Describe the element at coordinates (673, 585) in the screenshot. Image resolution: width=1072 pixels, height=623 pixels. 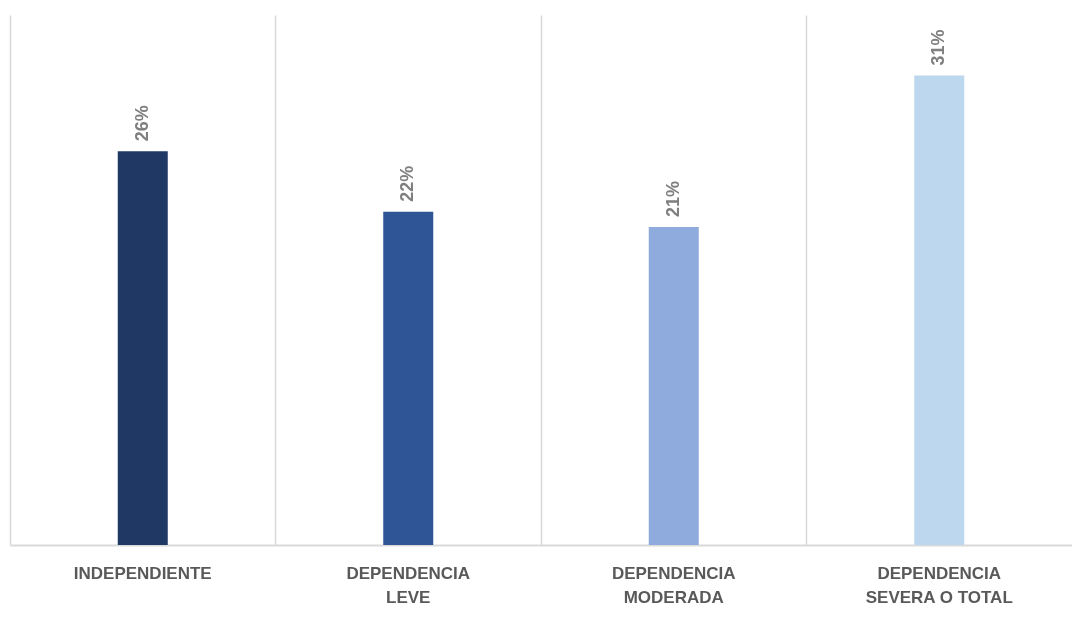
I see `x-tick-label: DEPENDENCIA MODERADA` at that location.